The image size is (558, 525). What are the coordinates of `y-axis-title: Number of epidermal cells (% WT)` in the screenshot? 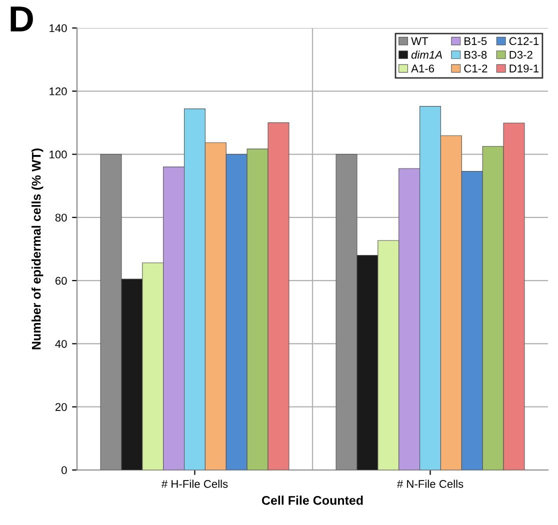 It's located at (38, 249).